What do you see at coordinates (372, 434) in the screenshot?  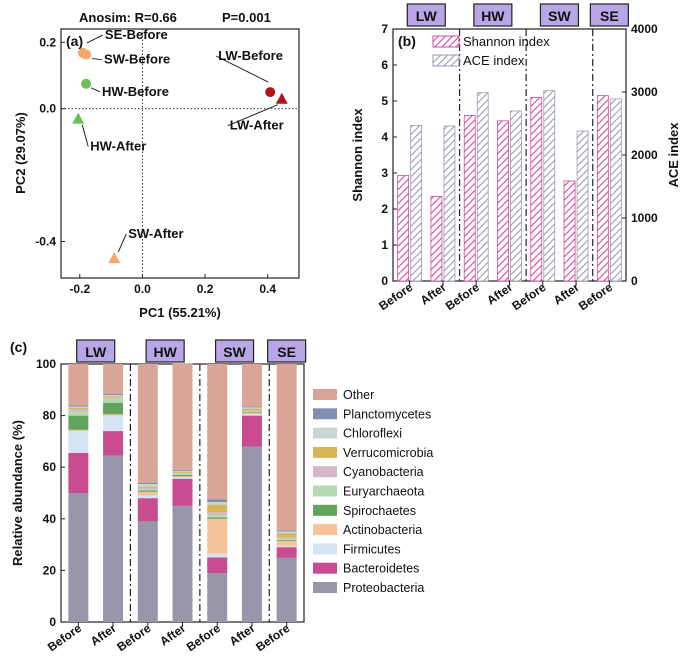 I see `panel-c-legend-label: Chloroflexi` at bounding box center [372, 434].